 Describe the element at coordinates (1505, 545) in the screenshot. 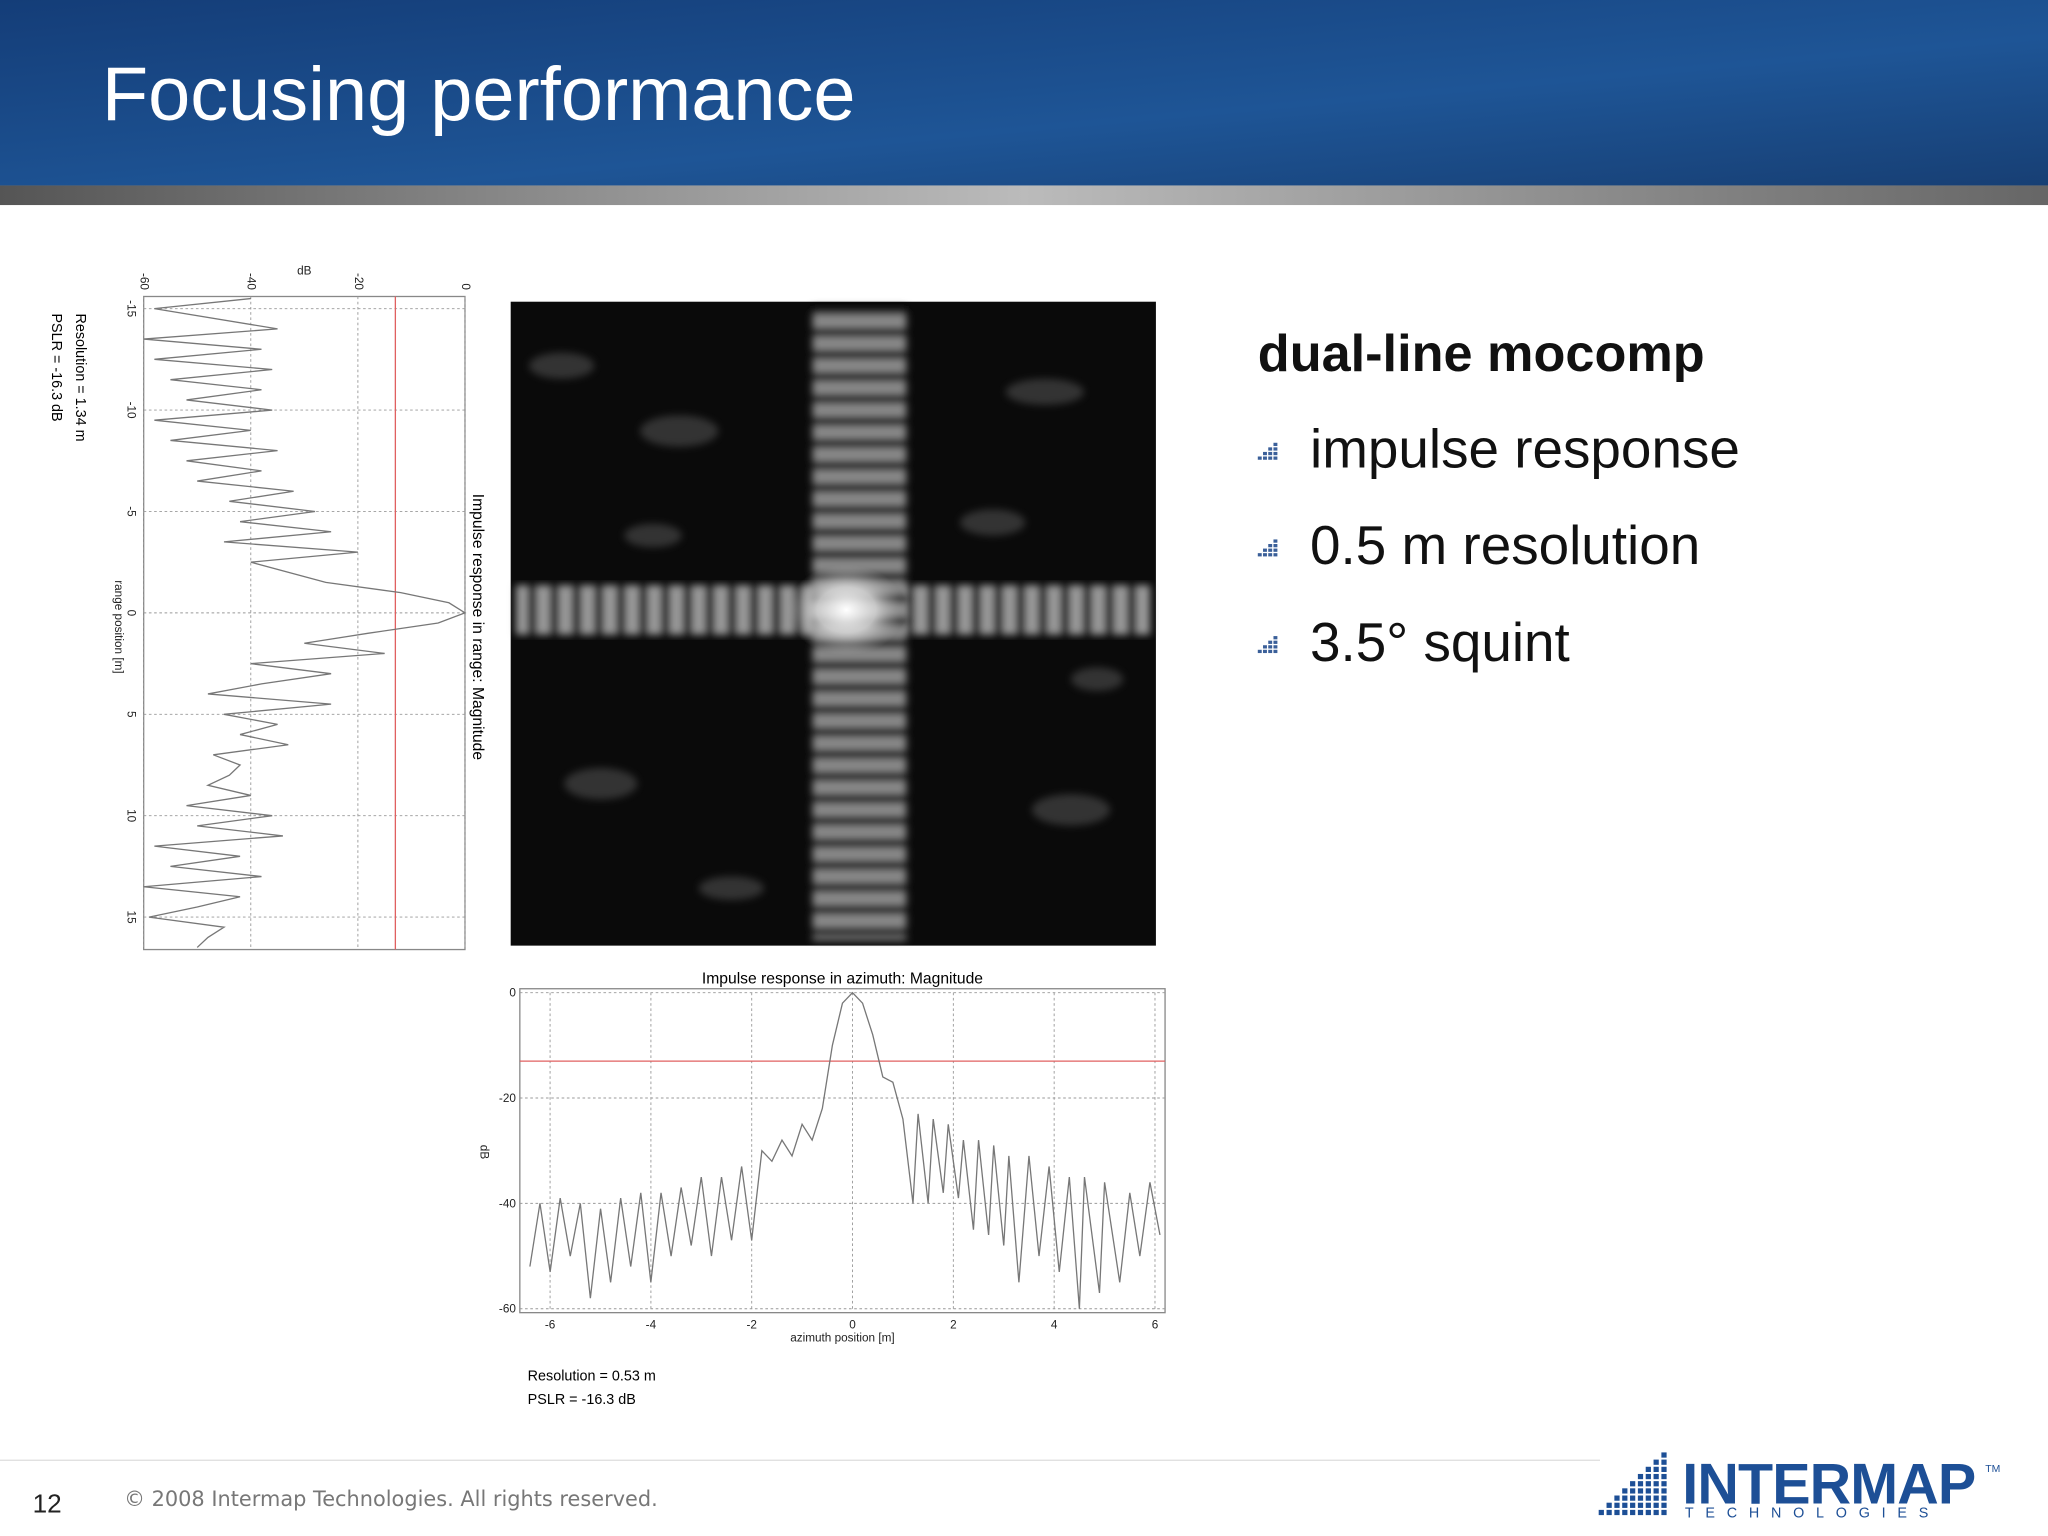

I see `bullet-text: 0.5 m resolution` at that location.